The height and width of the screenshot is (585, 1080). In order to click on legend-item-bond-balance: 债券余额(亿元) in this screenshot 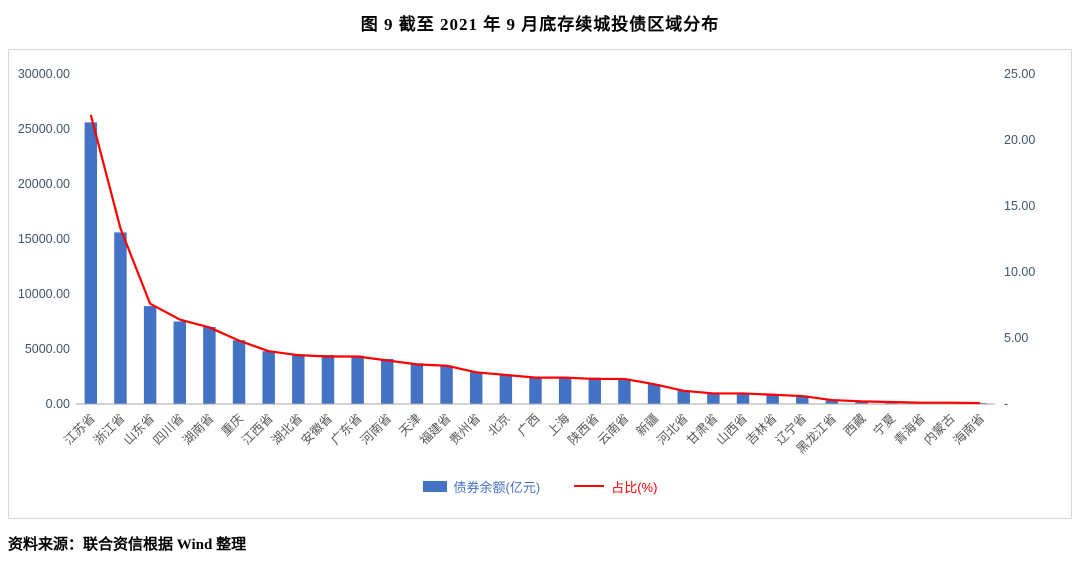, I will do `click(481, 486)`.